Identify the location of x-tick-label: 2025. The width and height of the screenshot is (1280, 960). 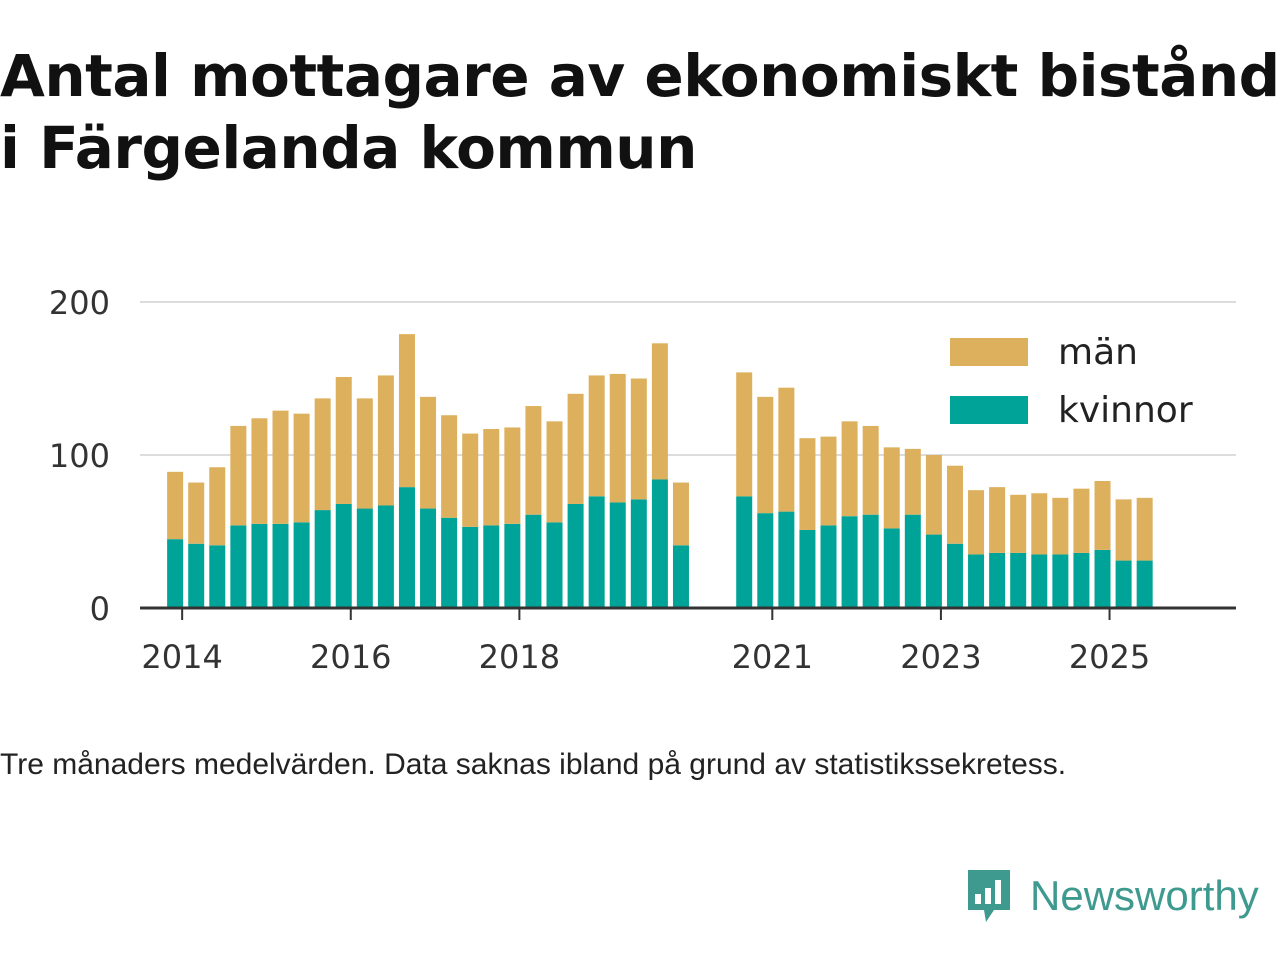
(1109, 657).